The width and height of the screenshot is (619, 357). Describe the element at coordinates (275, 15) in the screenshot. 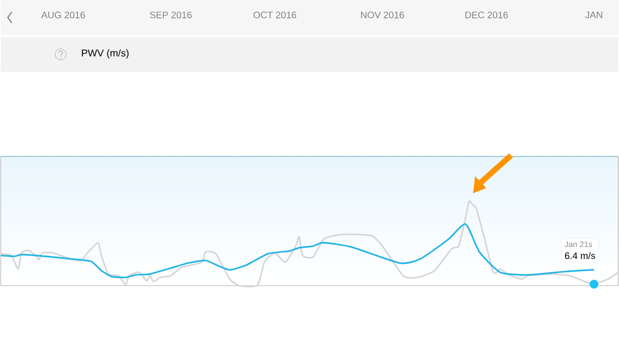

I see `x-tick-label: OCT 2016` at that location.